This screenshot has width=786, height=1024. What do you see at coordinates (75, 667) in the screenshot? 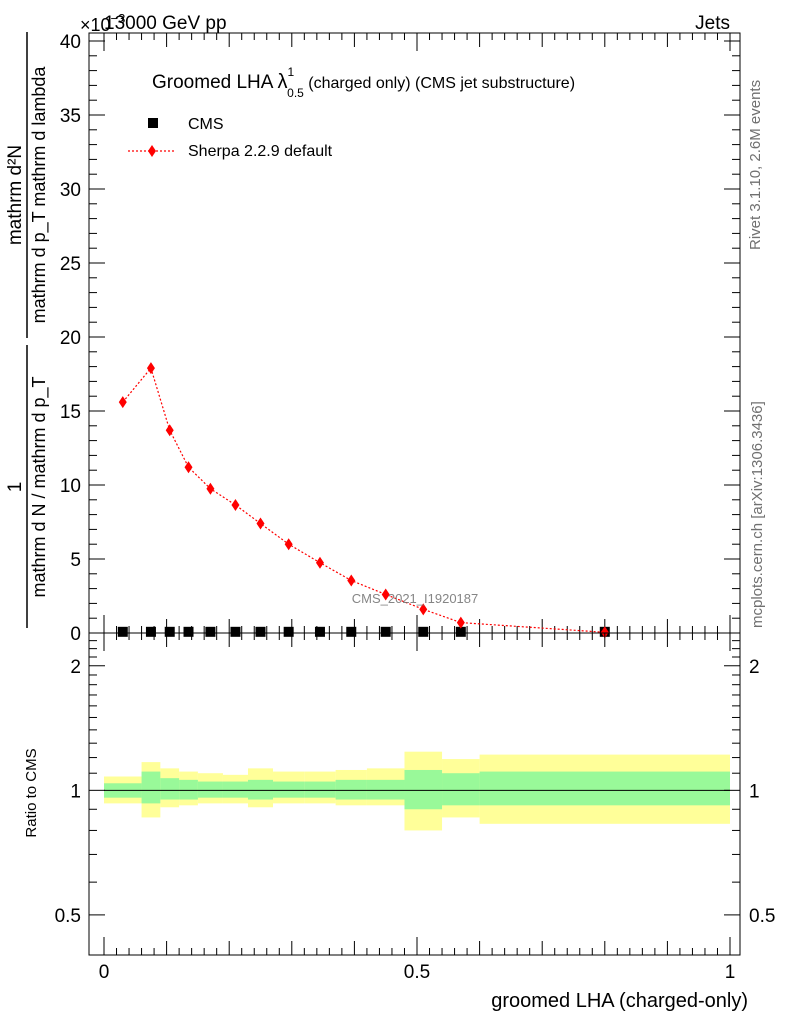
I see `ratio-y-tick-label: 2` at bounding box center [75, 667].